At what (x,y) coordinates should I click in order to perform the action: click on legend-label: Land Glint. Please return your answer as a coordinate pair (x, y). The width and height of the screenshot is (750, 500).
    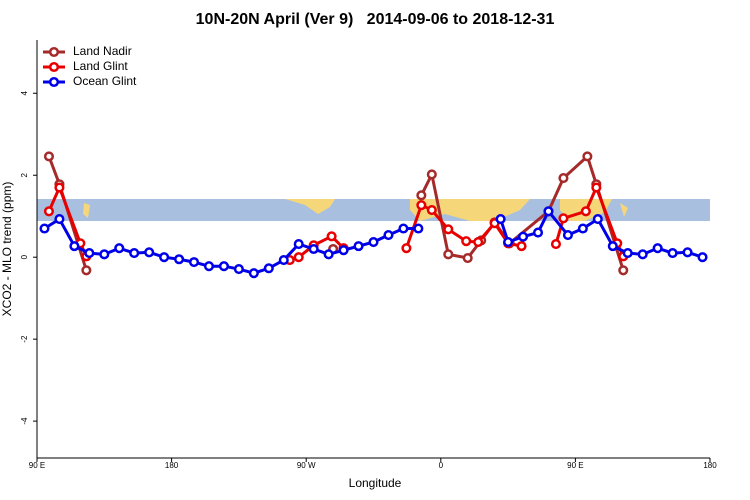
    Looking at the image, I should click on (100, 66).